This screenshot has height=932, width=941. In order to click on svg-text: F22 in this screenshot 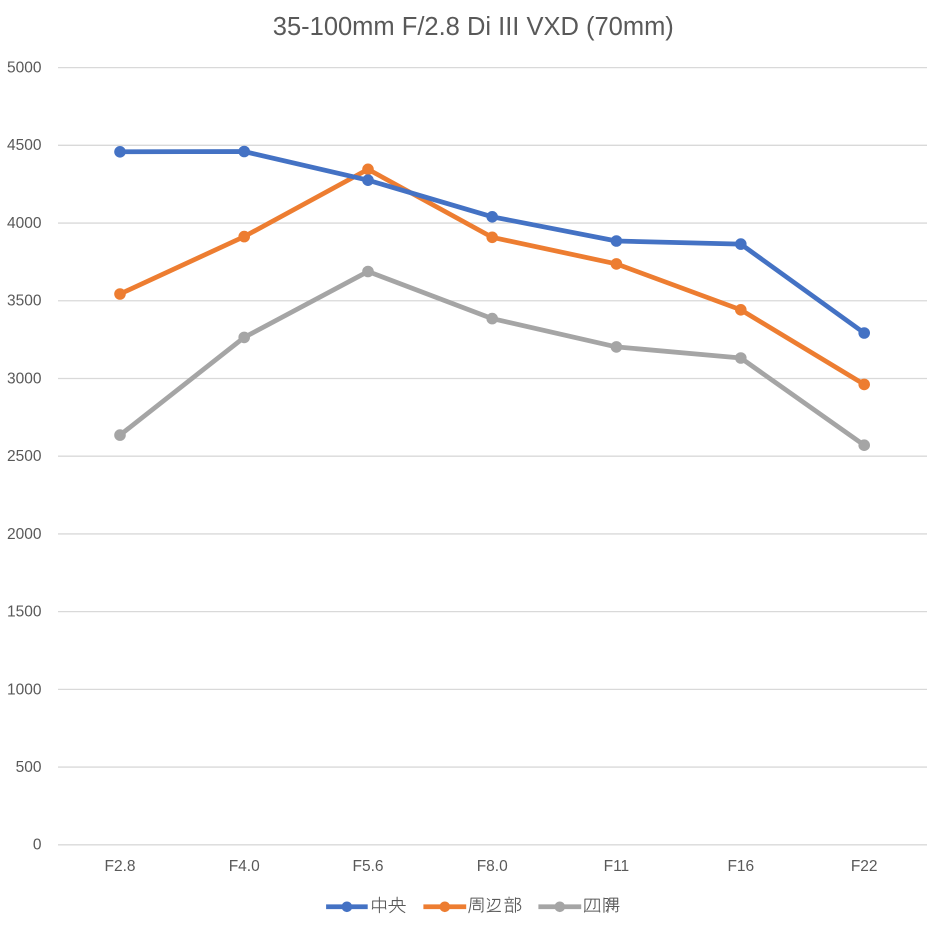, I will do `click(864, 866)`.